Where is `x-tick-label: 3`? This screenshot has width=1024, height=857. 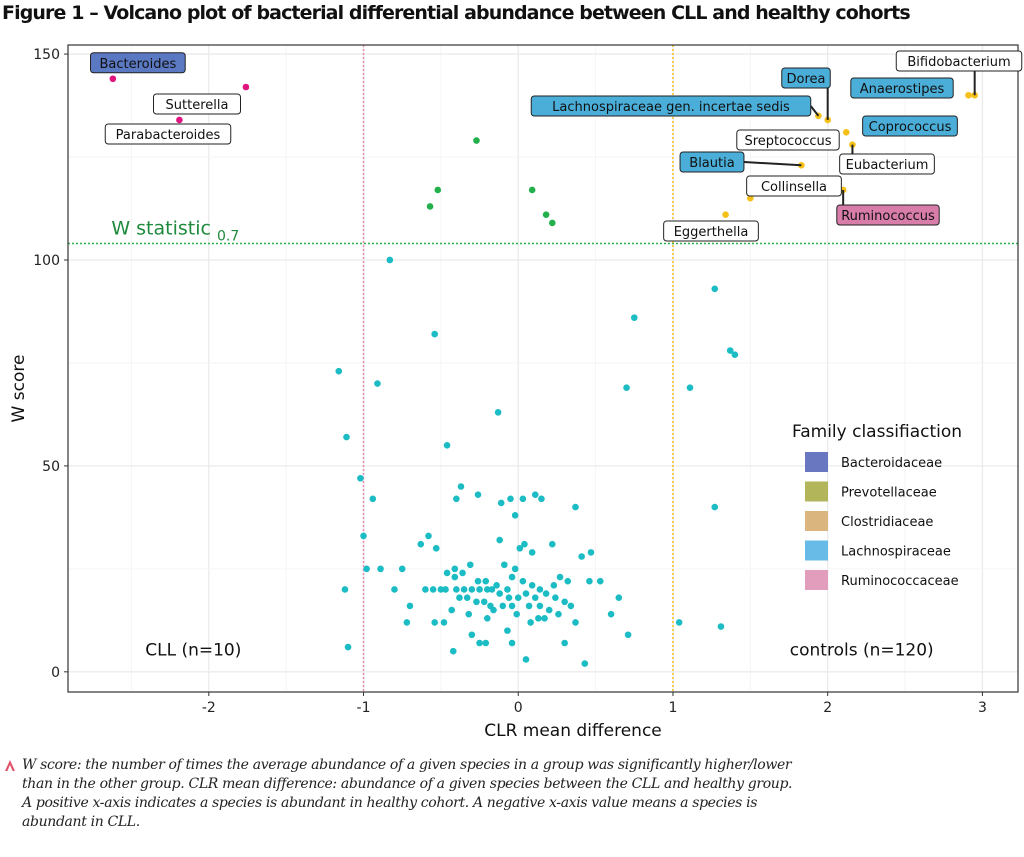
x-tick-label: 3 is located at coordinates (982, 708).